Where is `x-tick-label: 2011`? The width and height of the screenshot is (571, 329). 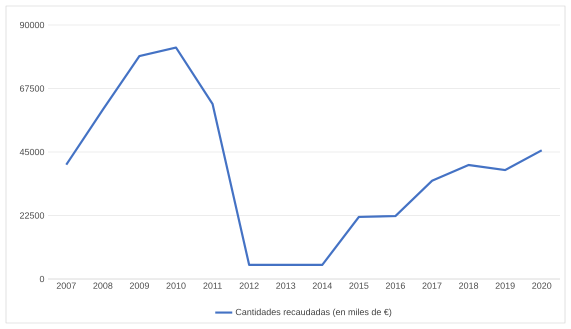 x-tick-label: 2011 is located at coordinates (212, 285).